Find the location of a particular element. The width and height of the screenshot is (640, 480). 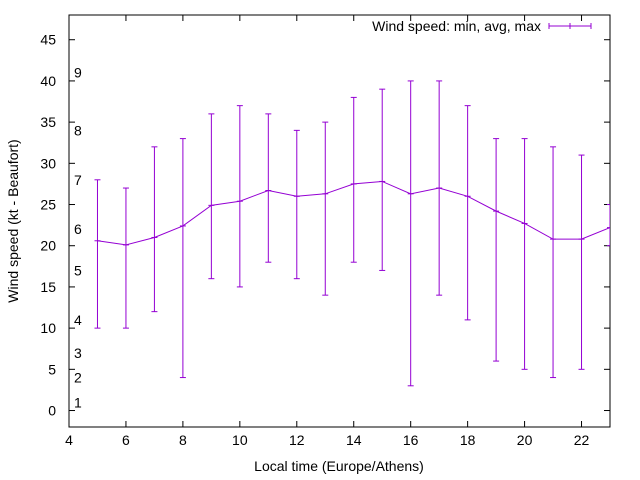

beaufort-label: 5 is located at coordinates (78, 270).